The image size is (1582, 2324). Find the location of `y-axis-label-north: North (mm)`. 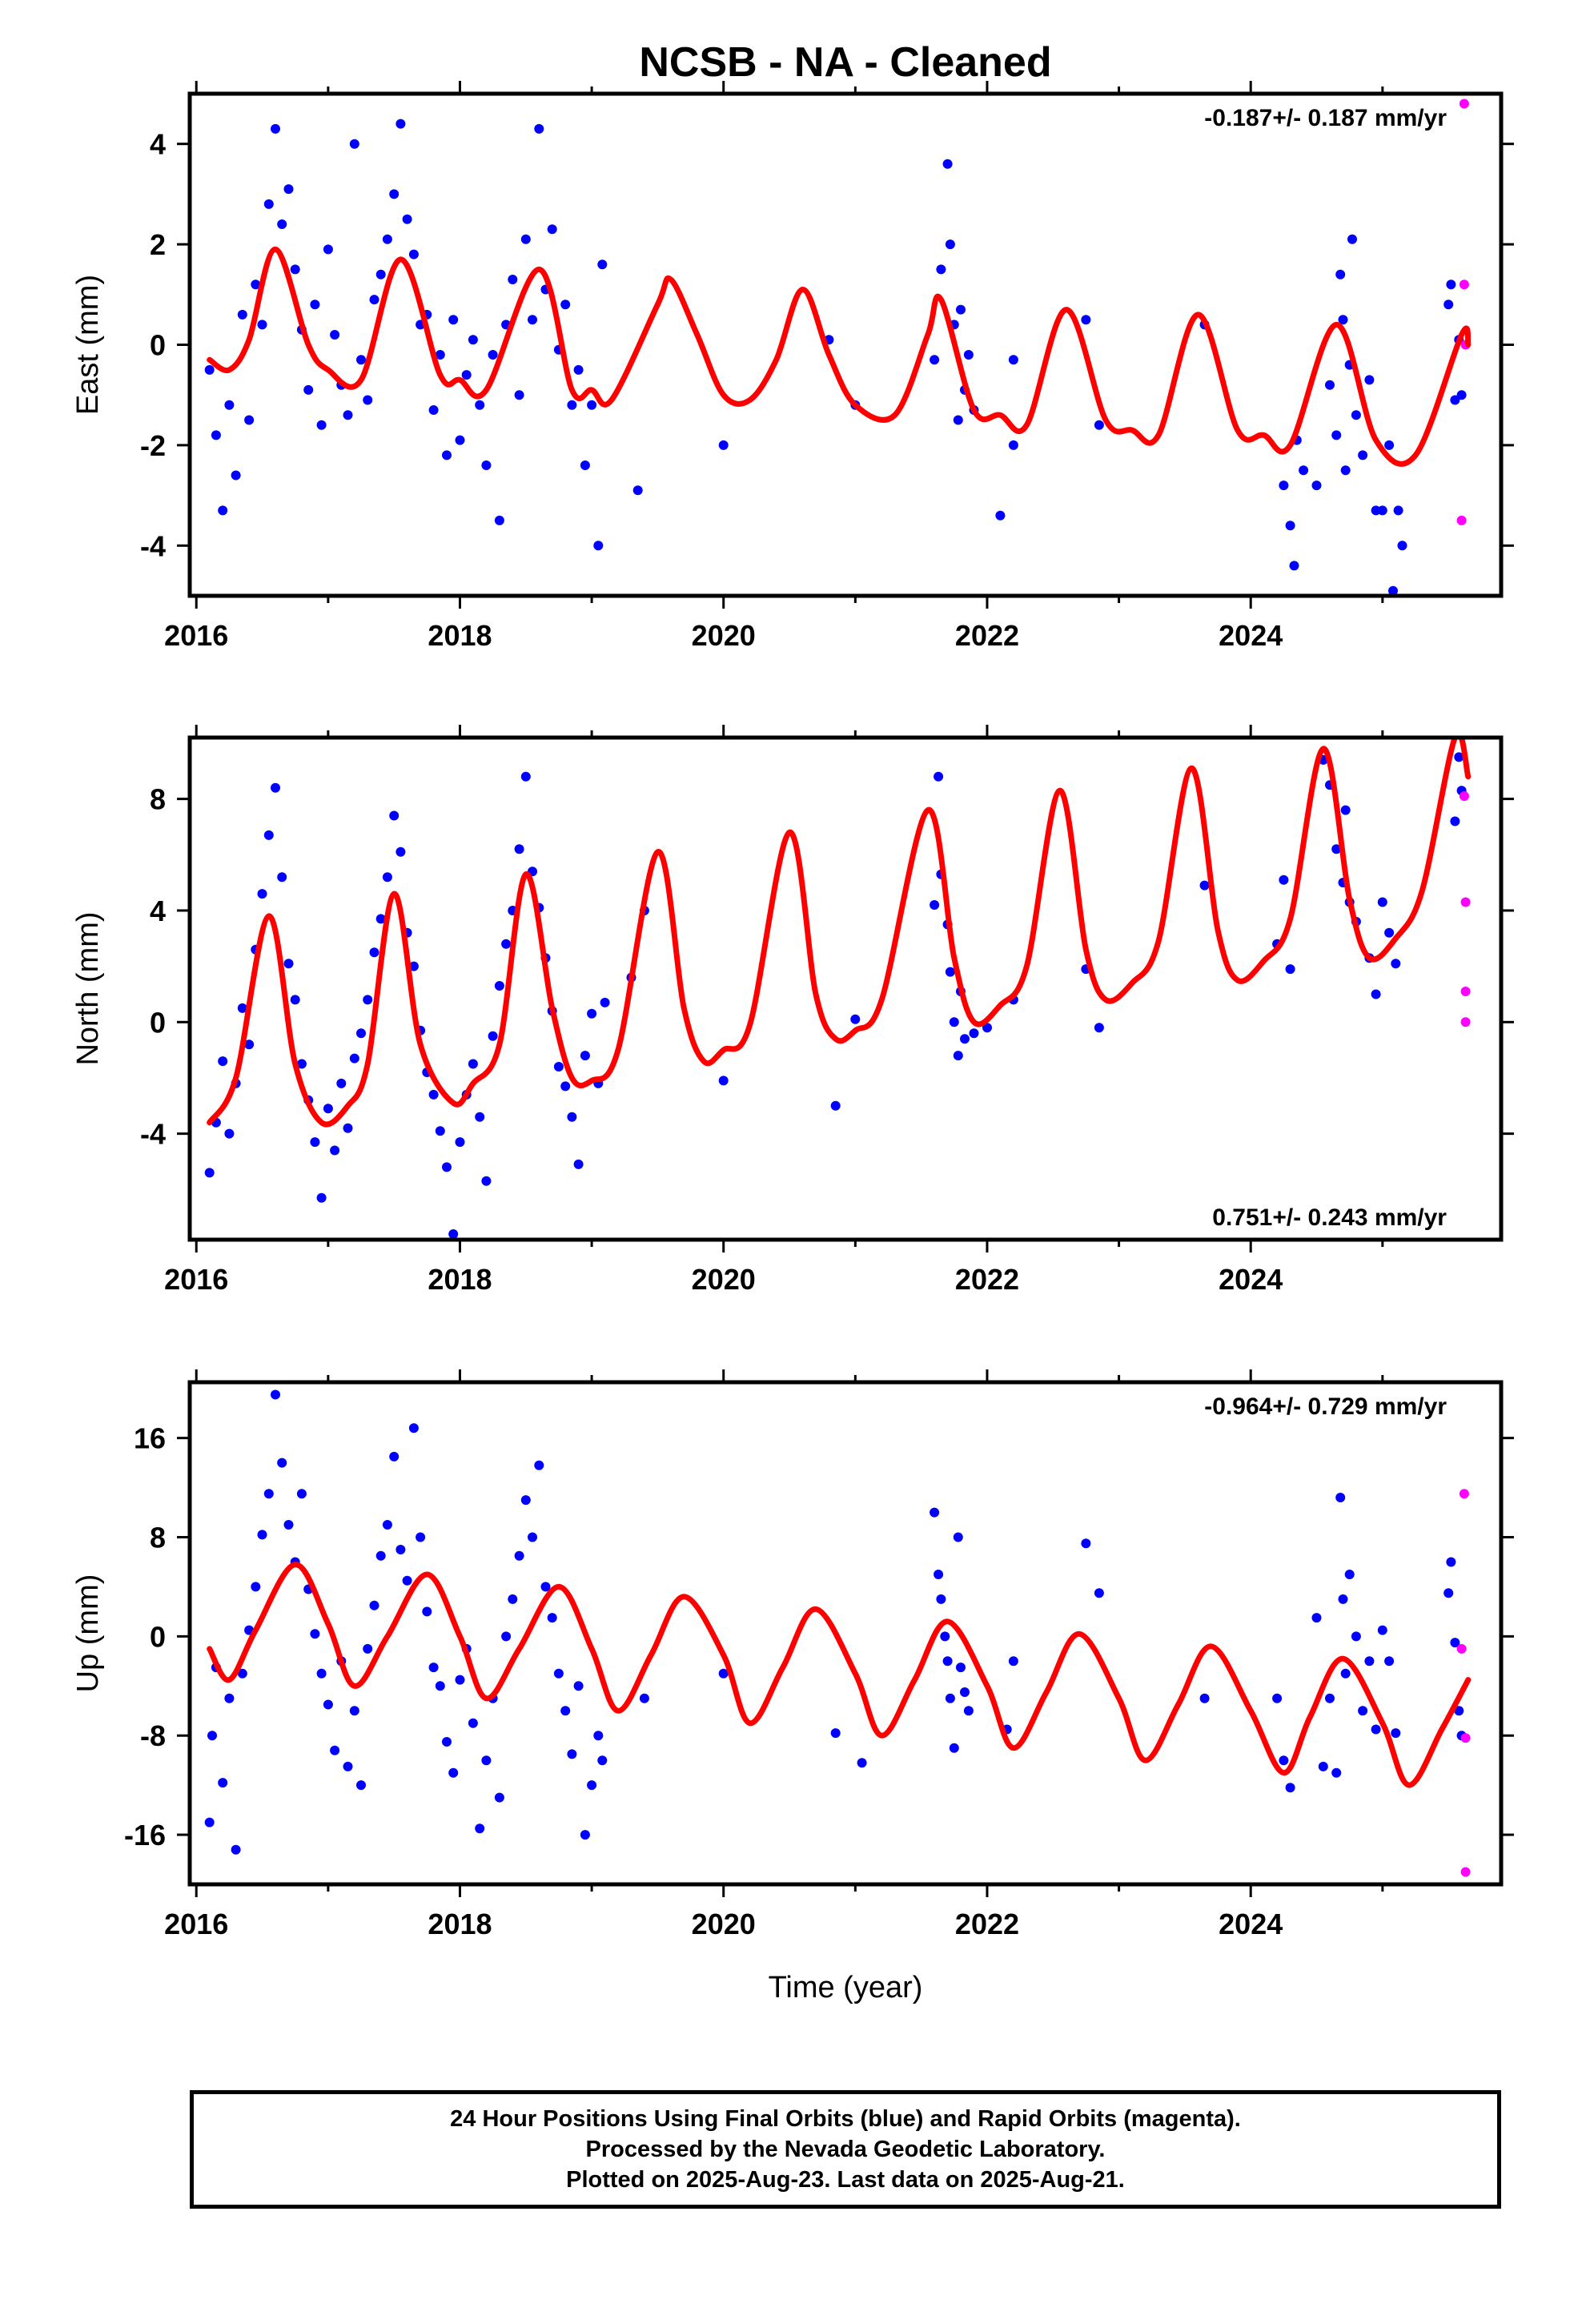

y-axis-label-north: North (mm) is located at coordinates (88, 988).